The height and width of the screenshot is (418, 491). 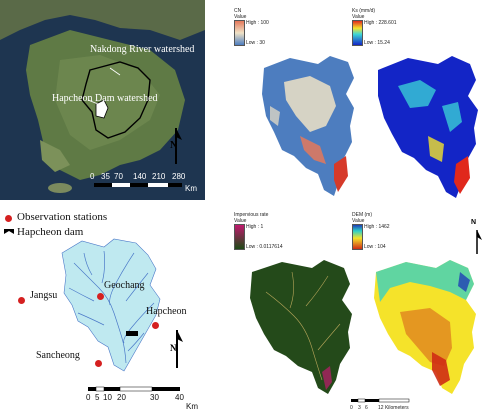 I want to click on impervious-high: High : 1, so click(x=255, y=227).